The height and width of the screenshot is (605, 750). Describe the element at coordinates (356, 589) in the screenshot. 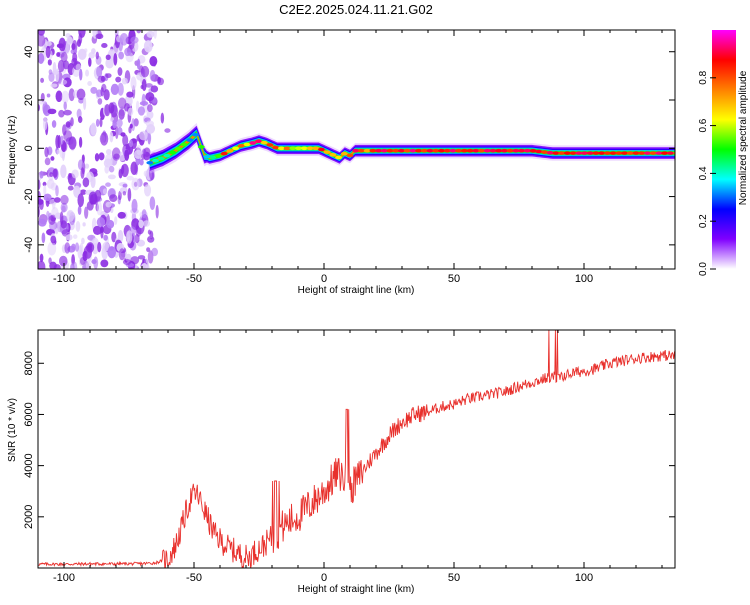

I see `snr-x-label: Height of straight line (km)` at that location.